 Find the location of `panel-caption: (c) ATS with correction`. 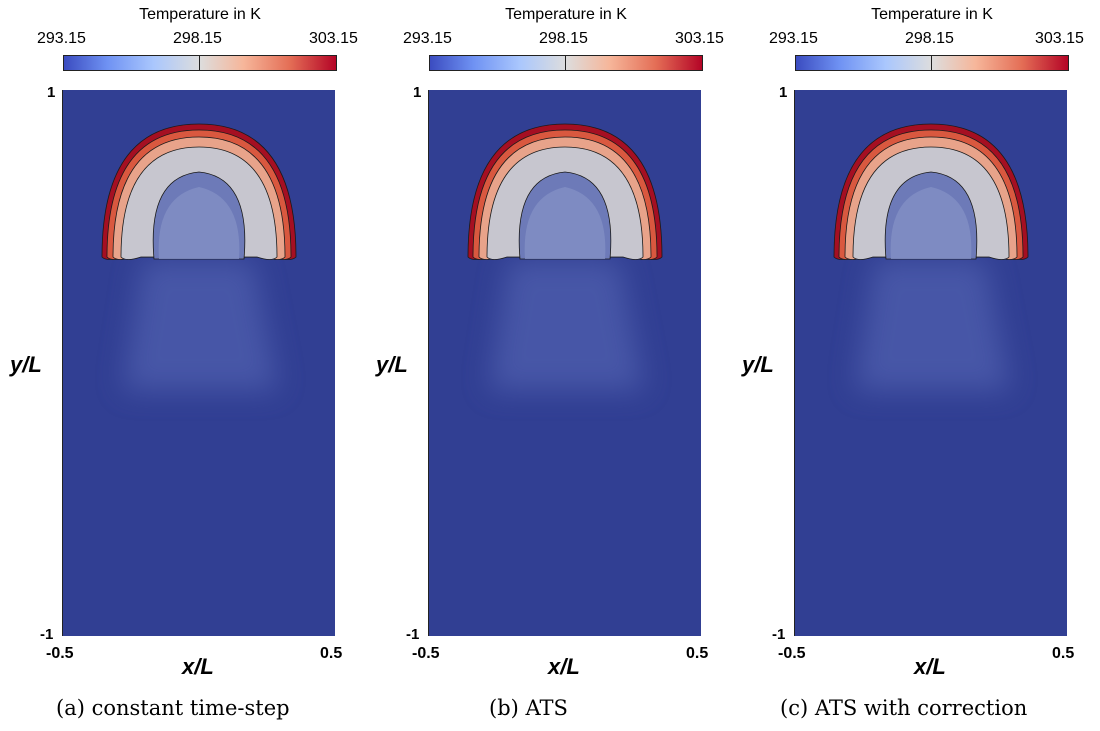

panel-caption: (c) ATS with correction is located at coordinates (904, 708).